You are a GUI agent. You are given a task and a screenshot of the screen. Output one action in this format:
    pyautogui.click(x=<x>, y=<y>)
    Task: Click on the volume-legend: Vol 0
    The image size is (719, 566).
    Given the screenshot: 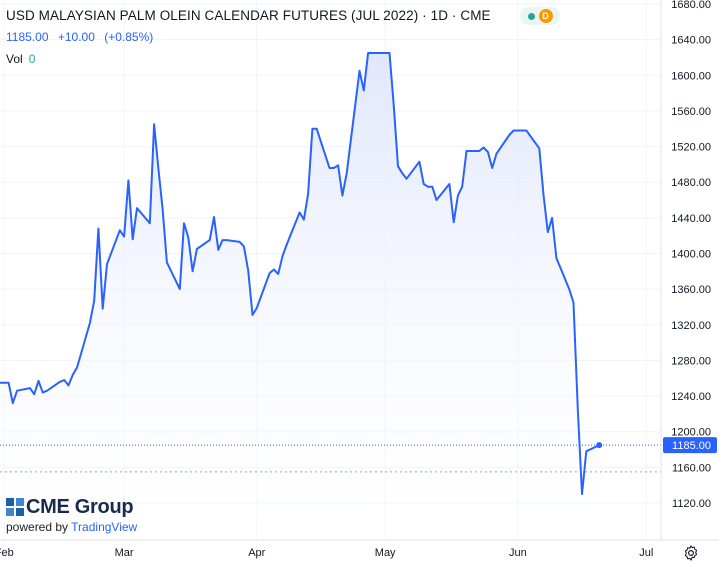 What is the action you would take?
    pyautogui.click(x=20, y=59)
    